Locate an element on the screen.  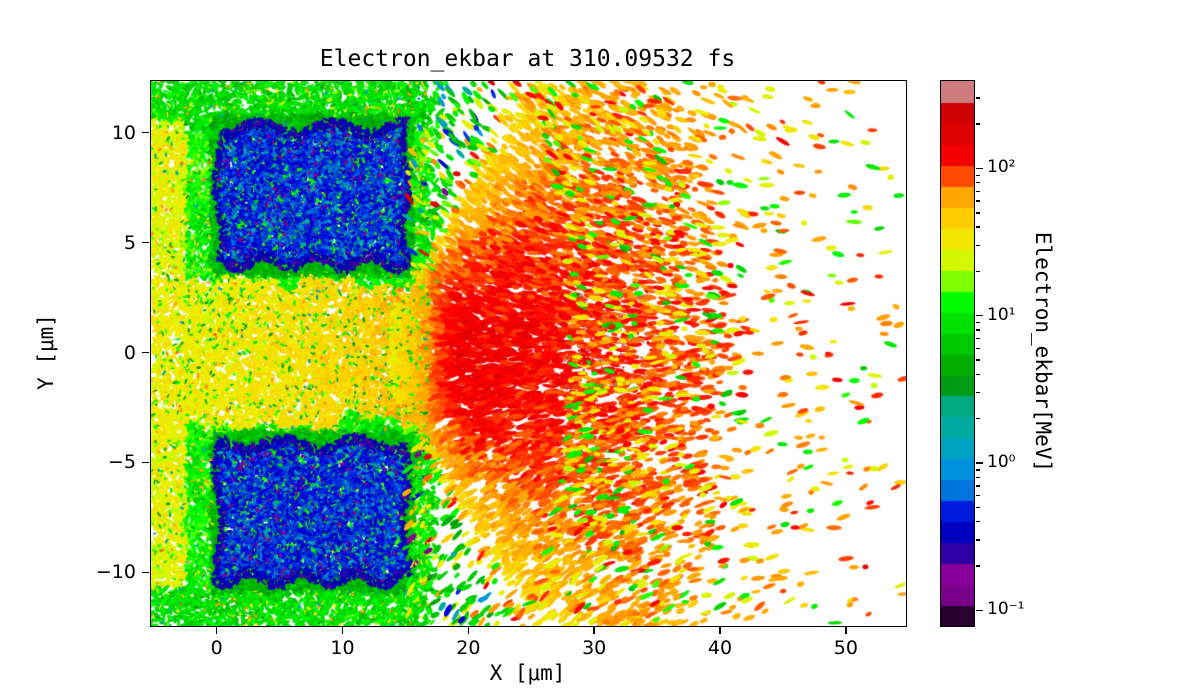
x-tick-label: 0 is located at coordinates (216, 648).